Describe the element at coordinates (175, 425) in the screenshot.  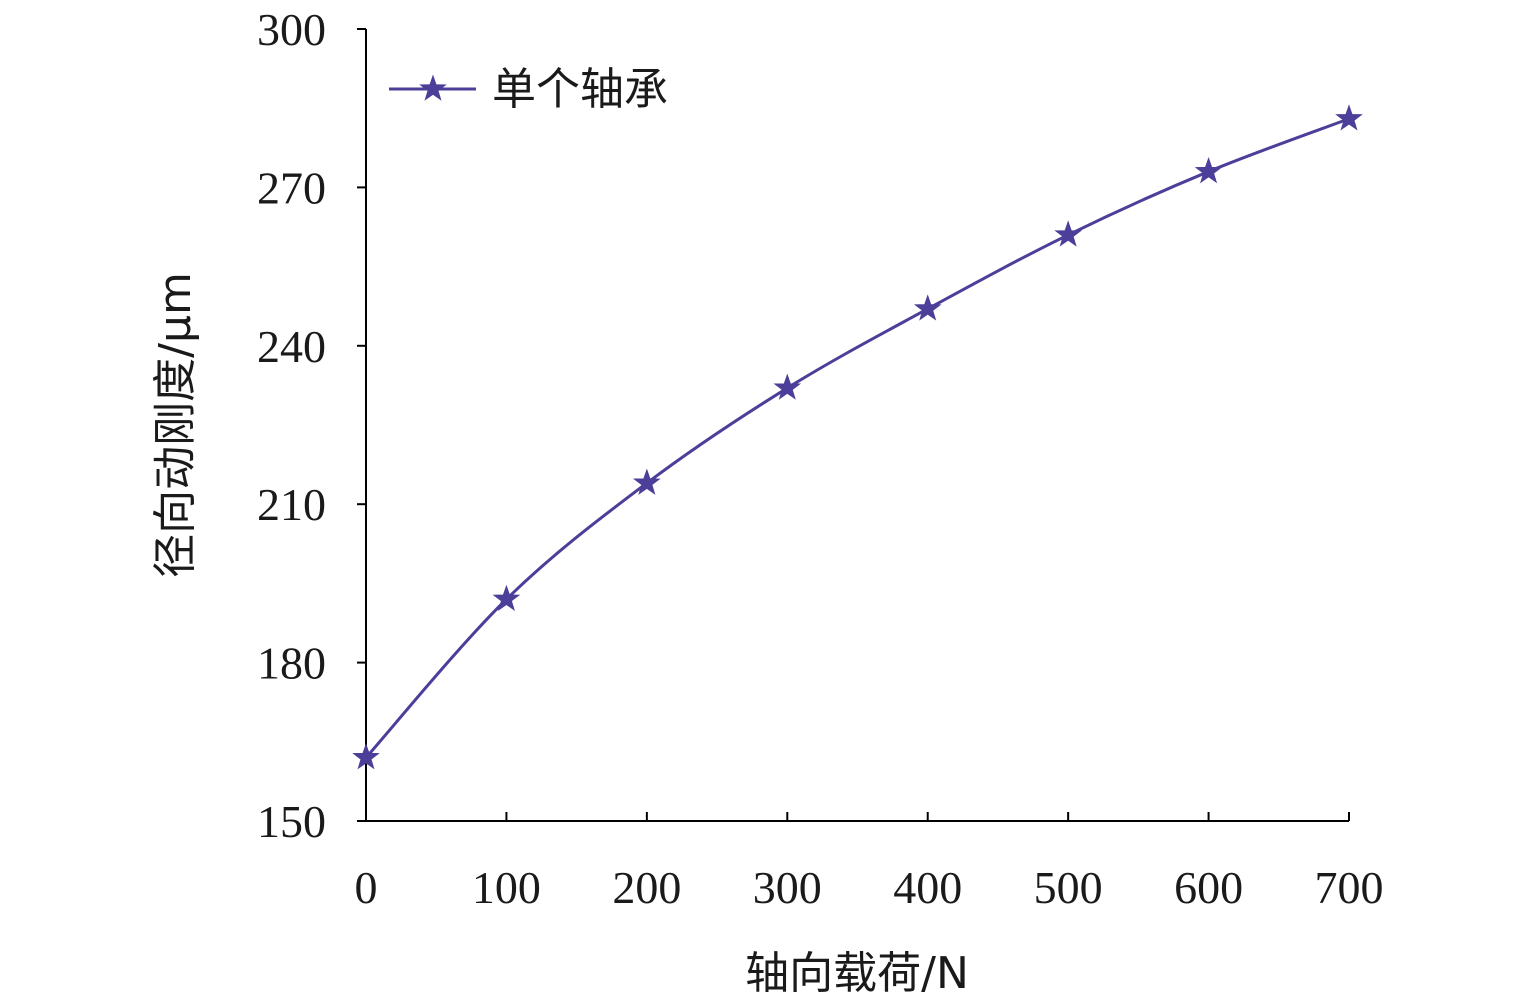
I see `y-axis-title: 径向动刚度/μm` at that location.